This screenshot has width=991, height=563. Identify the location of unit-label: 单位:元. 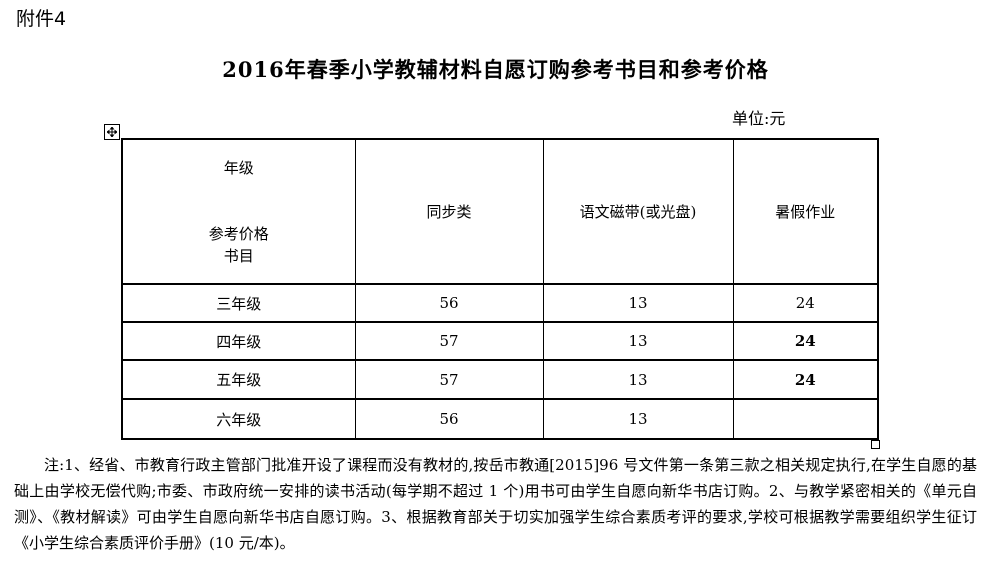
(759, 118).